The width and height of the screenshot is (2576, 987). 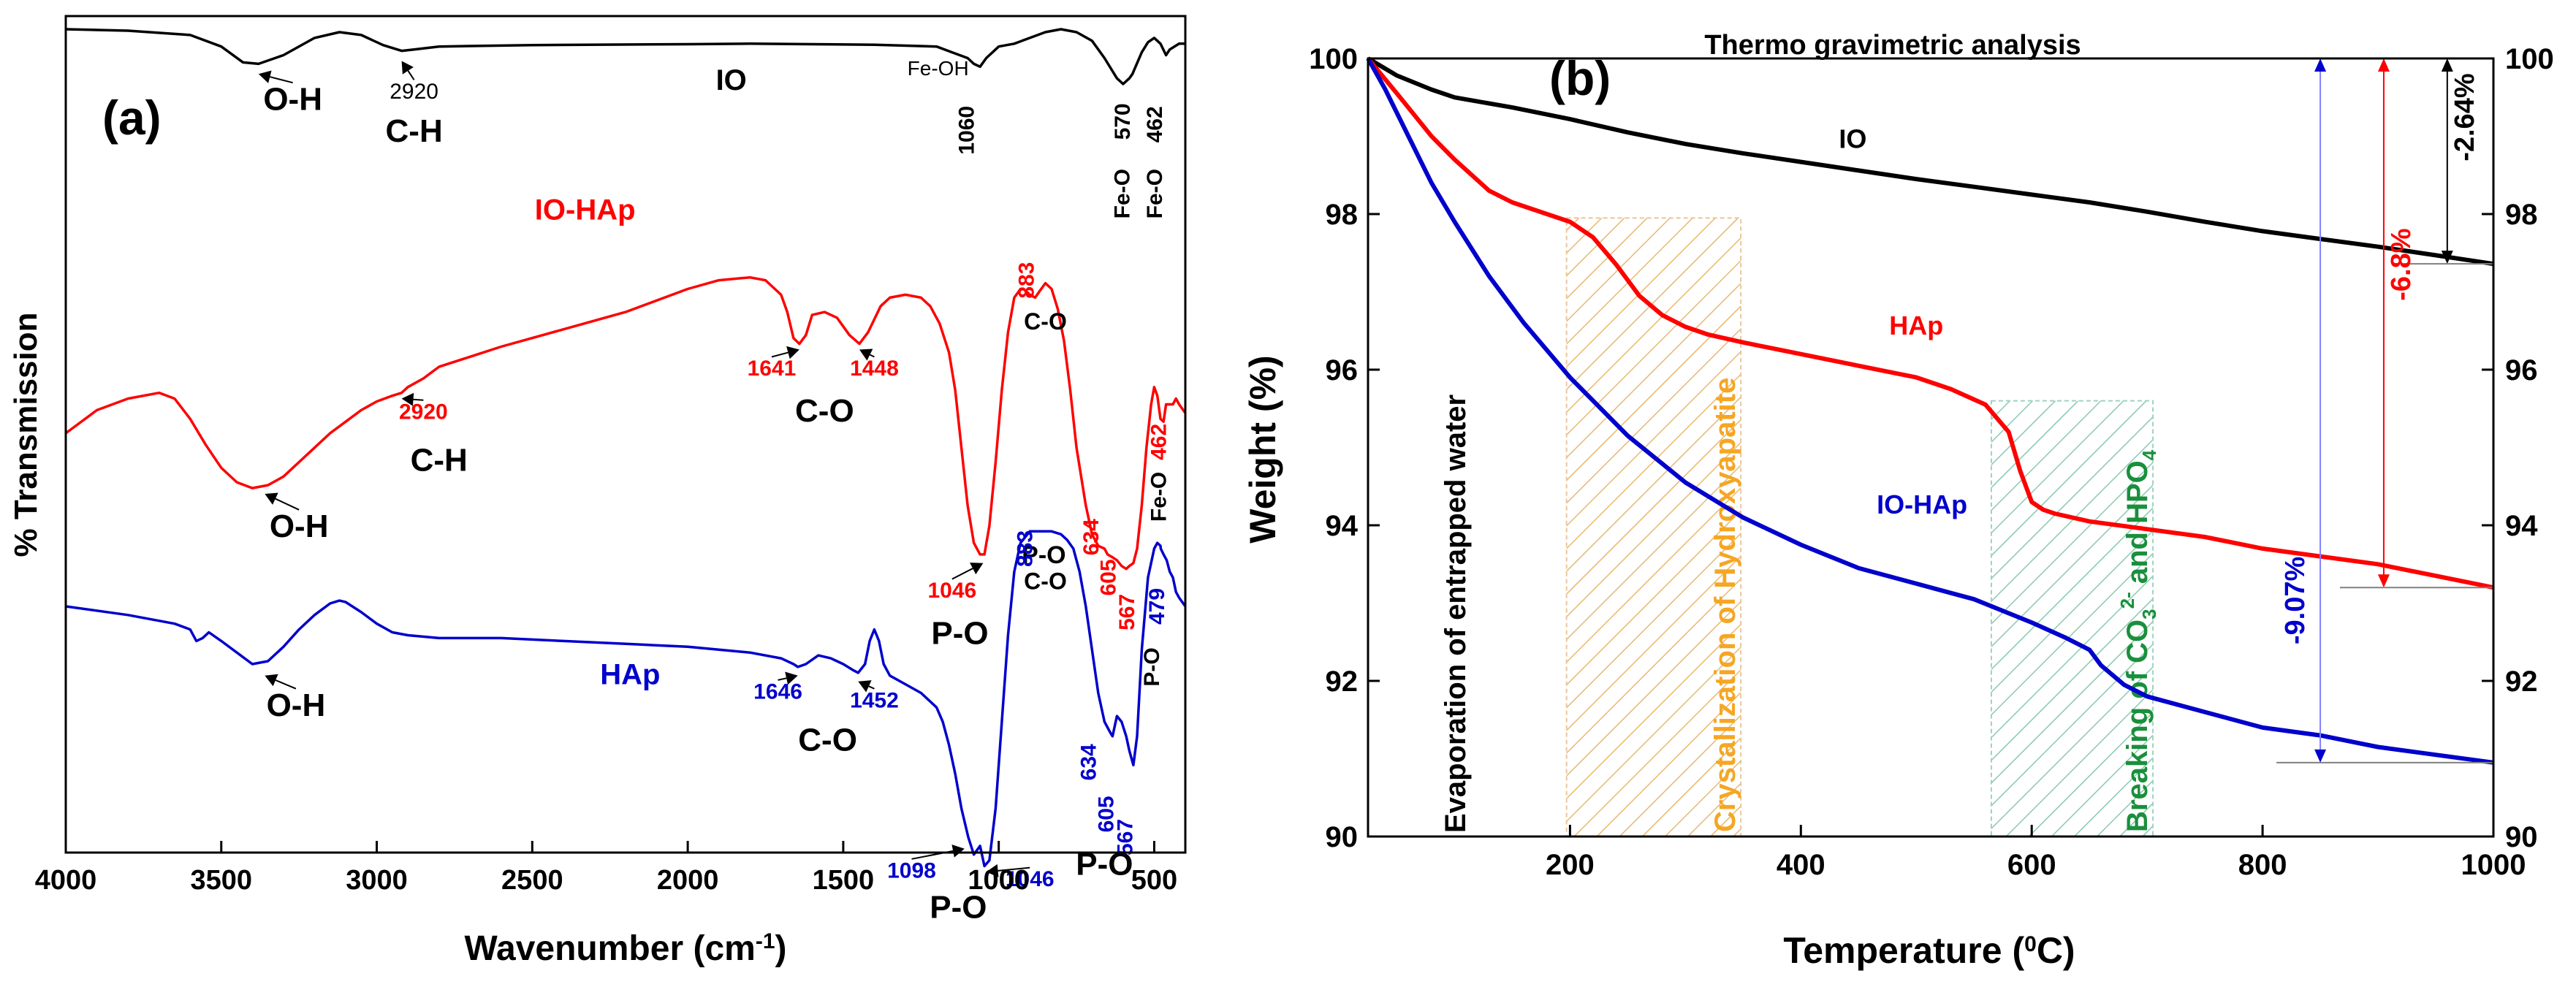 I want to click on panel-b-curve-label-io: IO, so click(x=1852, y=138).